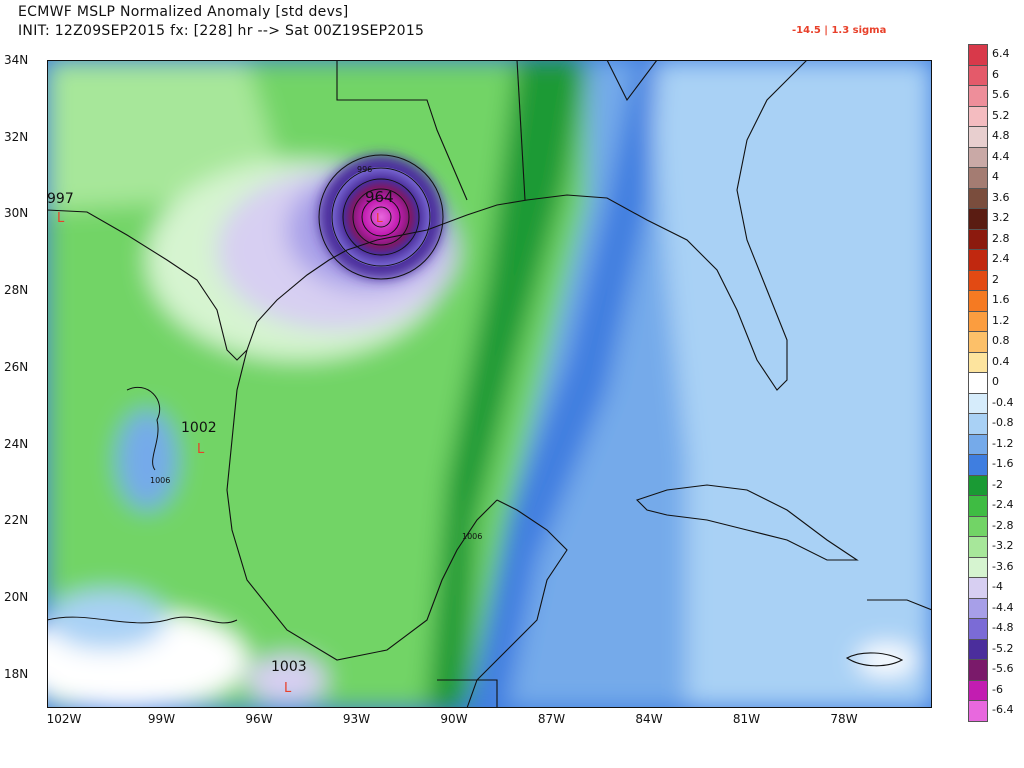 The image size is (1024, 768). I want to click on latitude-label: 26N, so click(16, 366).